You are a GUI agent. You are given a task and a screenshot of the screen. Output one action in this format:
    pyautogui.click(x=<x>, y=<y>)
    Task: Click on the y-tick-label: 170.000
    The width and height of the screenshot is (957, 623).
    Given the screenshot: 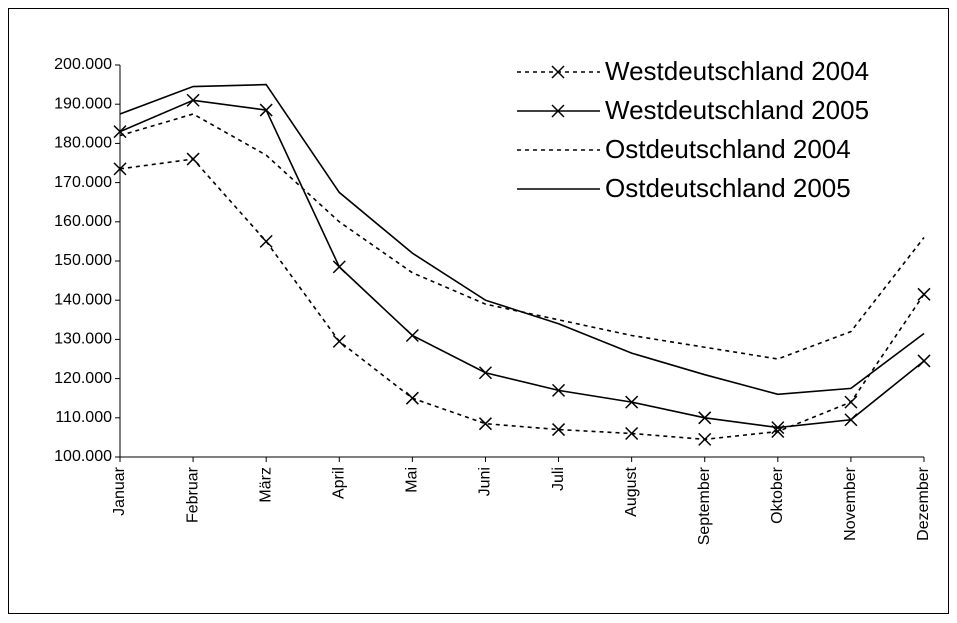 What is the action you would take?
    pyautogui.click(x=83, y=182)
    